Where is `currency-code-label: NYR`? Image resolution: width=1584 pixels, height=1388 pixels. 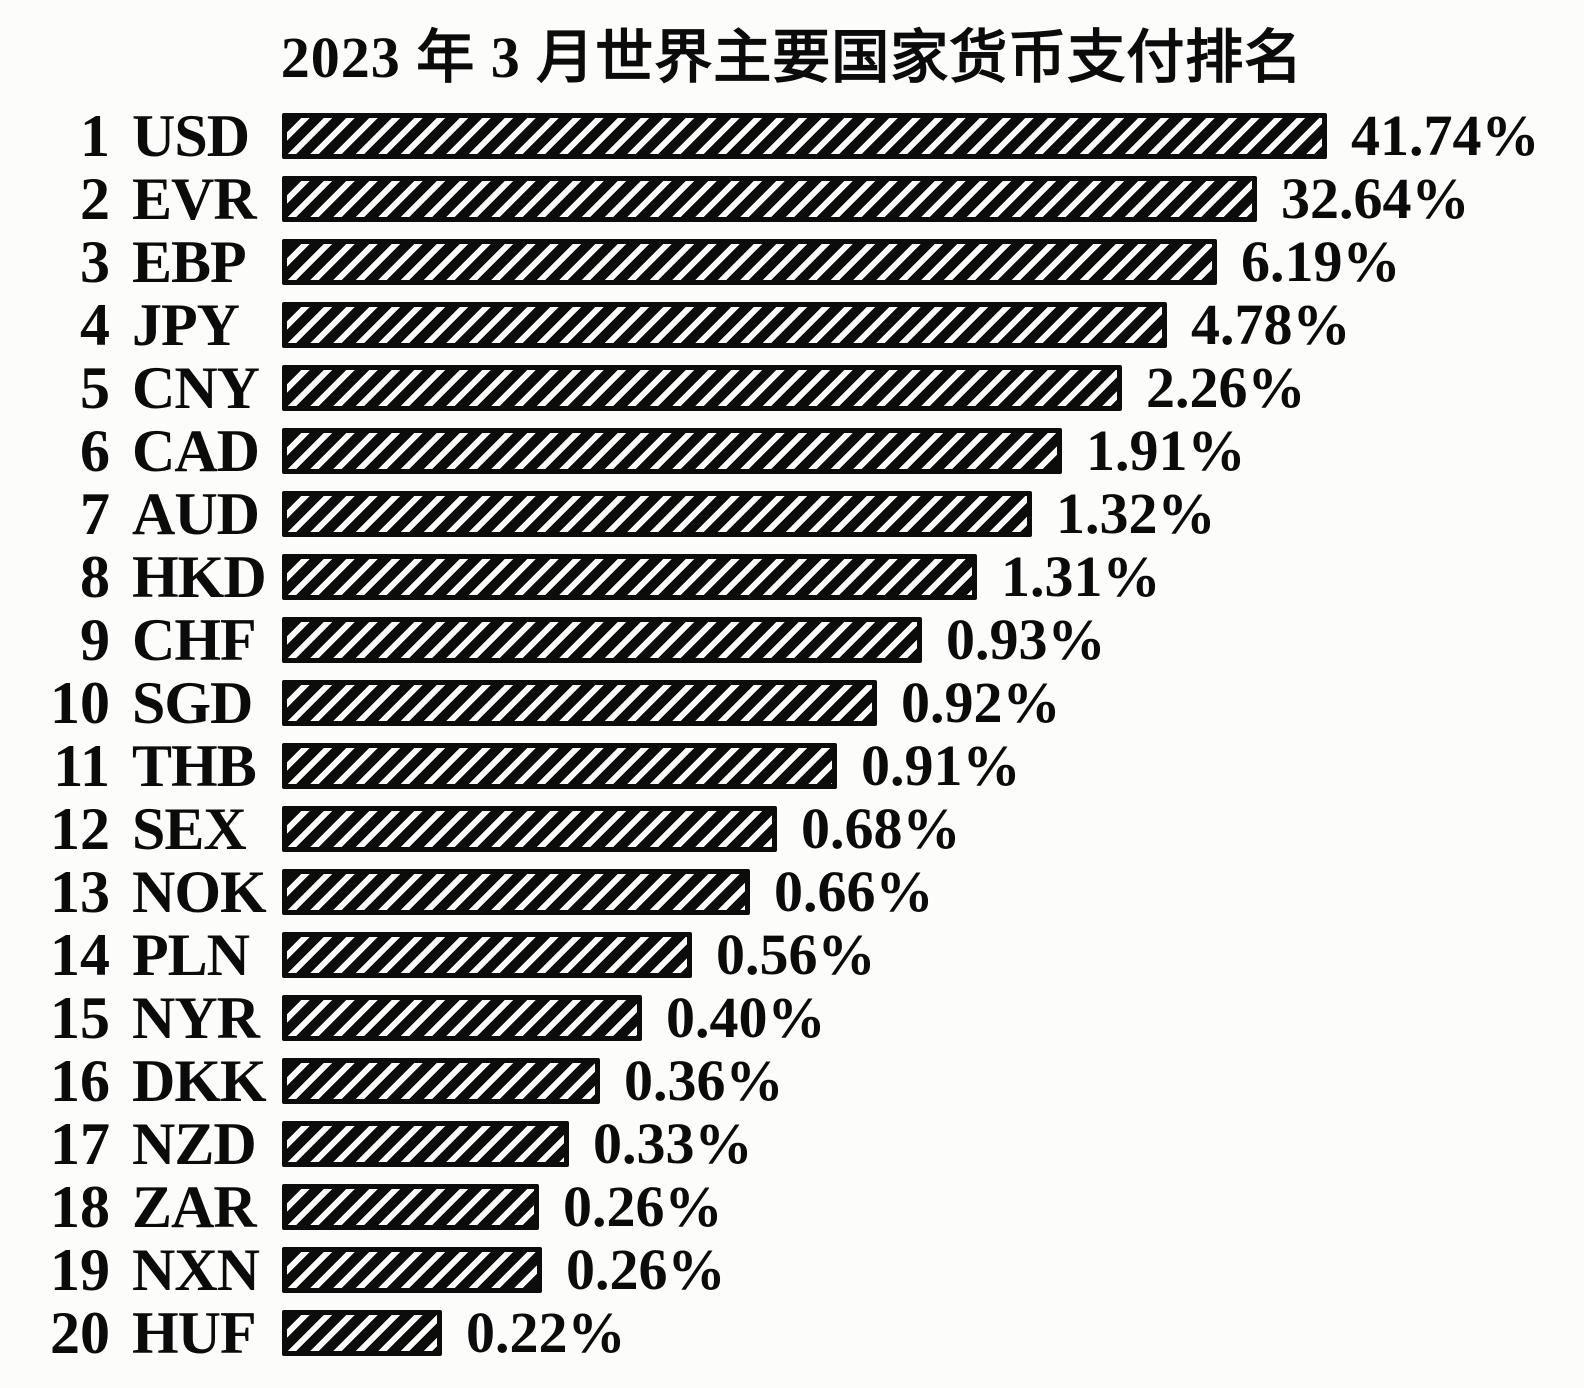
currency-code-label: NYR is located at coordinates (196, 1017).